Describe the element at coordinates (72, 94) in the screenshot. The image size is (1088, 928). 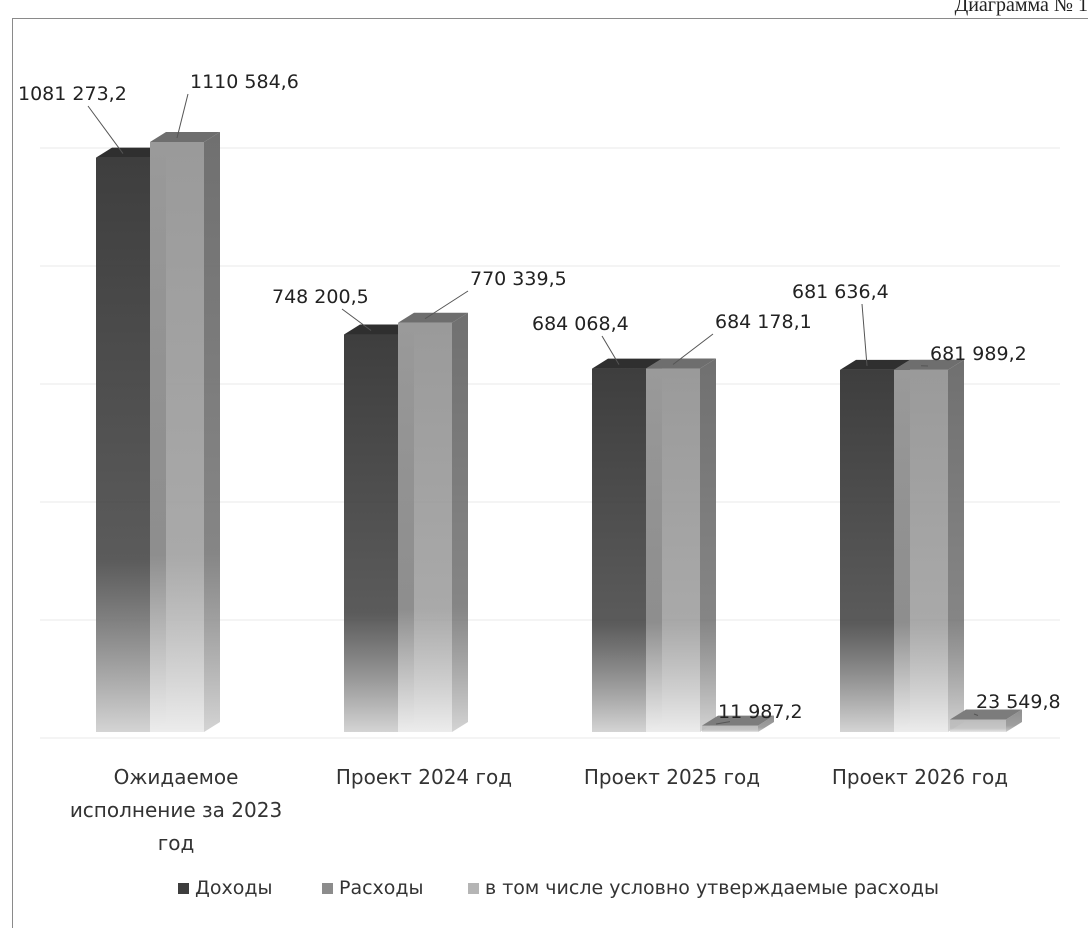
I see `data-label: 1081 273,2` at that location.